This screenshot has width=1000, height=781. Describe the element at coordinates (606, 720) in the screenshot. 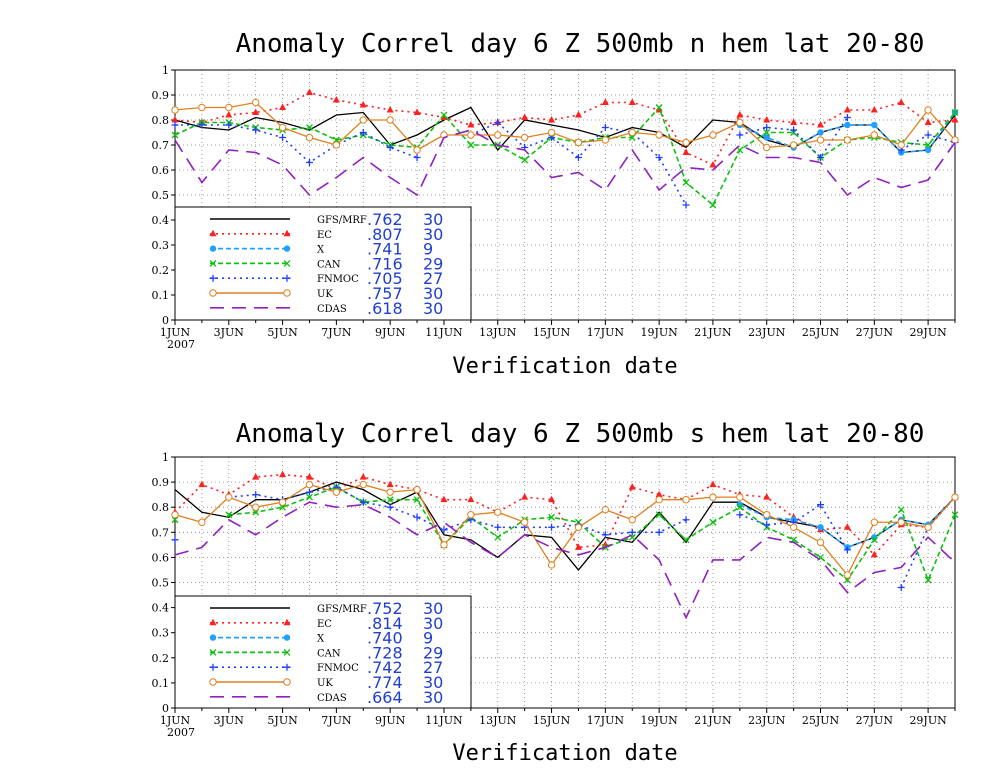

I see `x-tick-label: 17JUN` at that location.